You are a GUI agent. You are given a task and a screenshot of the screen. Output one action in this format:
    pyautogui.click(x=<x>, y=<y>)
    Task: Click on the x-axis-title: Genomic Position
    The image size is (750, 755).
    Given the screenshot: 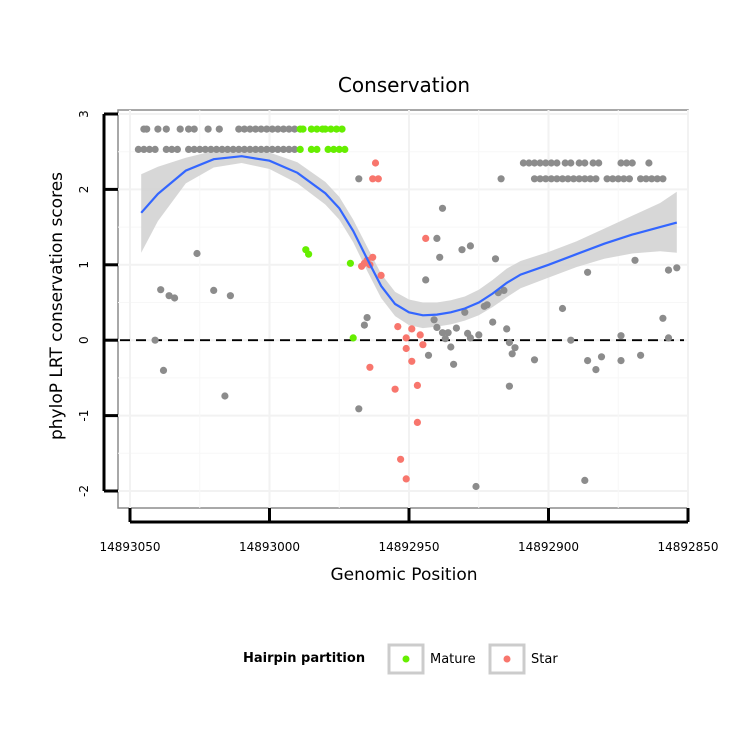 What is the action you would take?
    pyautogui.click(x=403, y=575)
    